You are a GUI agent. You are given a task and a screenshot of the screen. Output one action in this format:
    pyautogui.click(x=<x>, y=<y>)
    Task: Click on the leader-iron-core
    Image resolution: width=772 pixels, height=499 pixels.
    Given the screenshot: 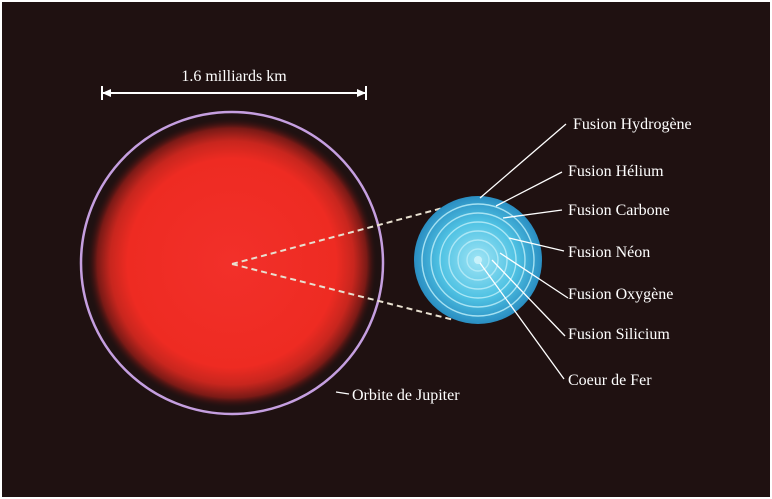 What is the action you would take?
    pyautogui.click(x=522, y=321)
    